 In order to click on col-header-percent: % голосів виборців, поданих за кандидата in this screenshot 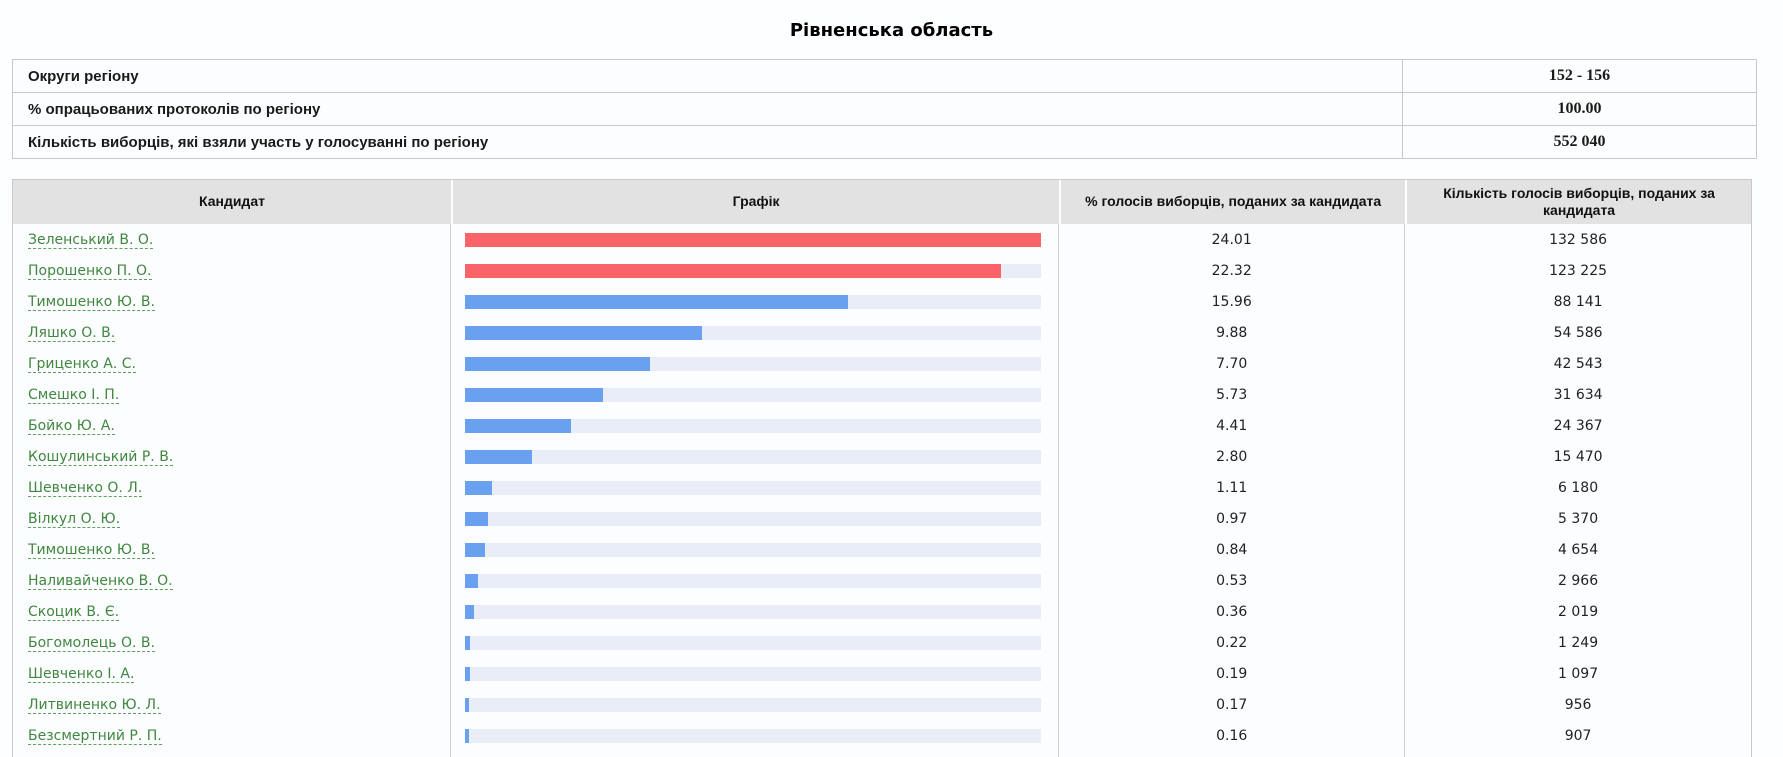, I will do `click(1232, 202)`.